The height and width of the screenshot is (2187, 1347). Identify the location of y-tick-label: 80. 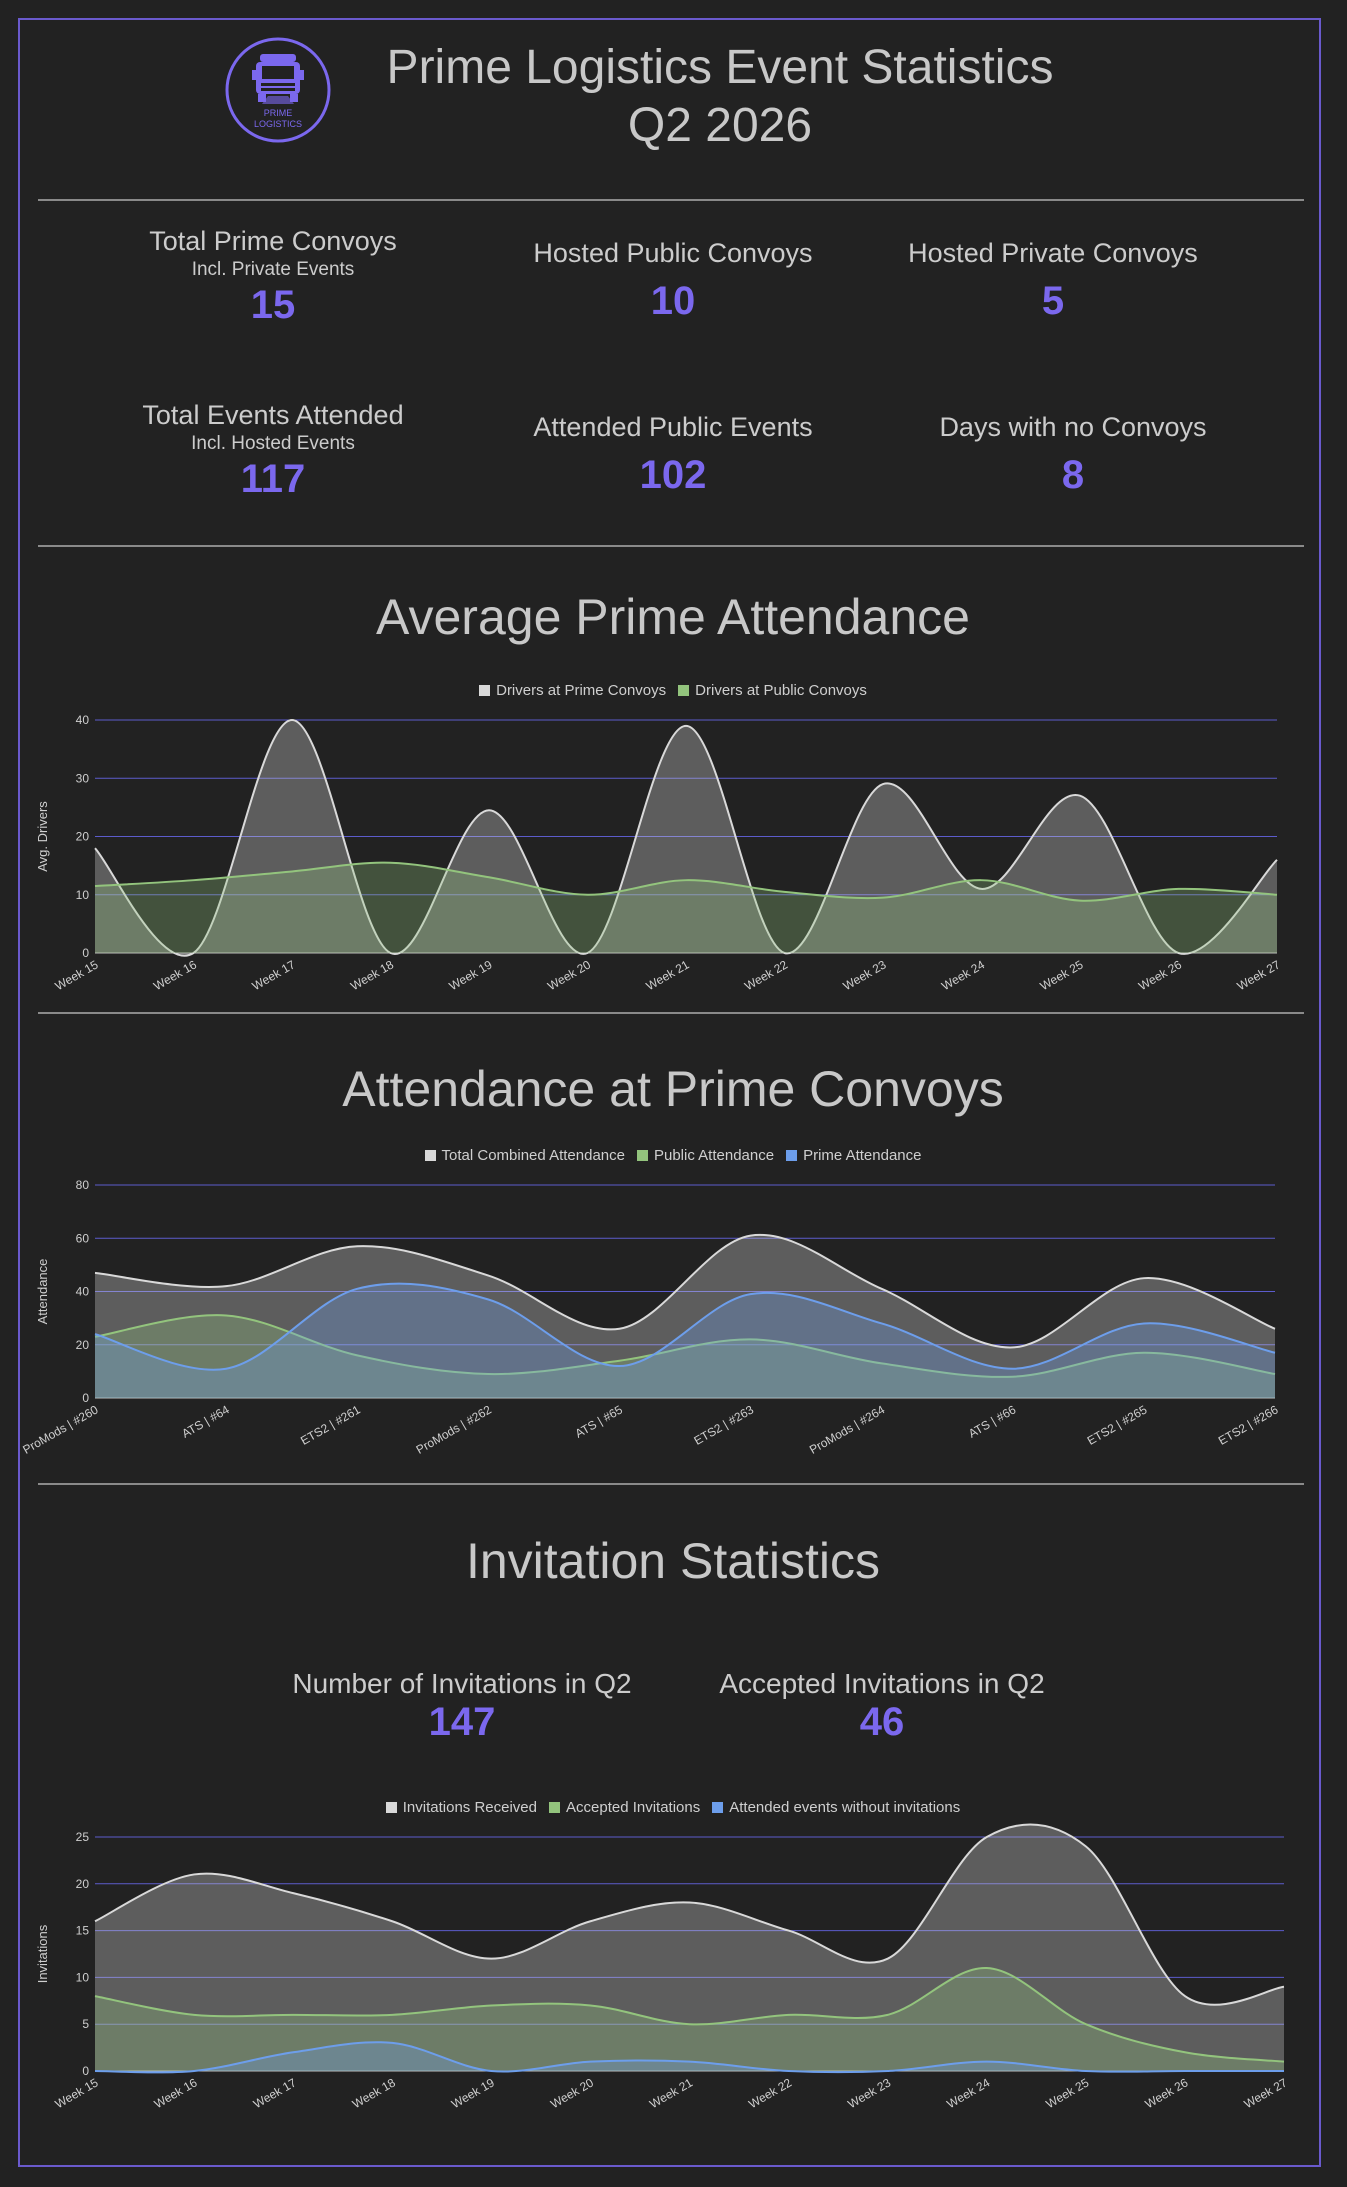
(83, 1185).